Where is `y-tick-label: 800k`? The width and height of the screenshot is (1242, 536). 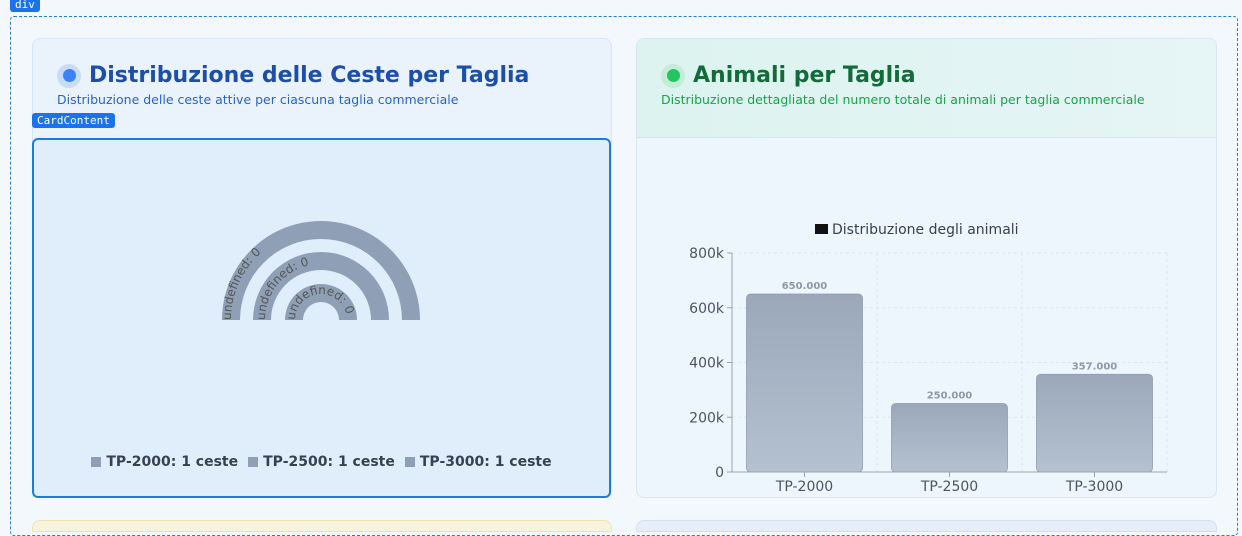 y-tick-label: 800k is located at coordinates (707, 254).